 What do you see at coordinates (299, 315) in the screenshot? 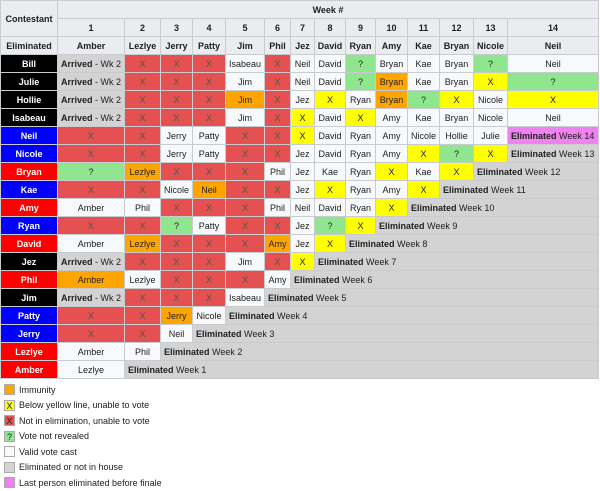
I see `table-row: Patty X X Jerry Nicole Eliminated Week 4` at bounding box center [299, 315].